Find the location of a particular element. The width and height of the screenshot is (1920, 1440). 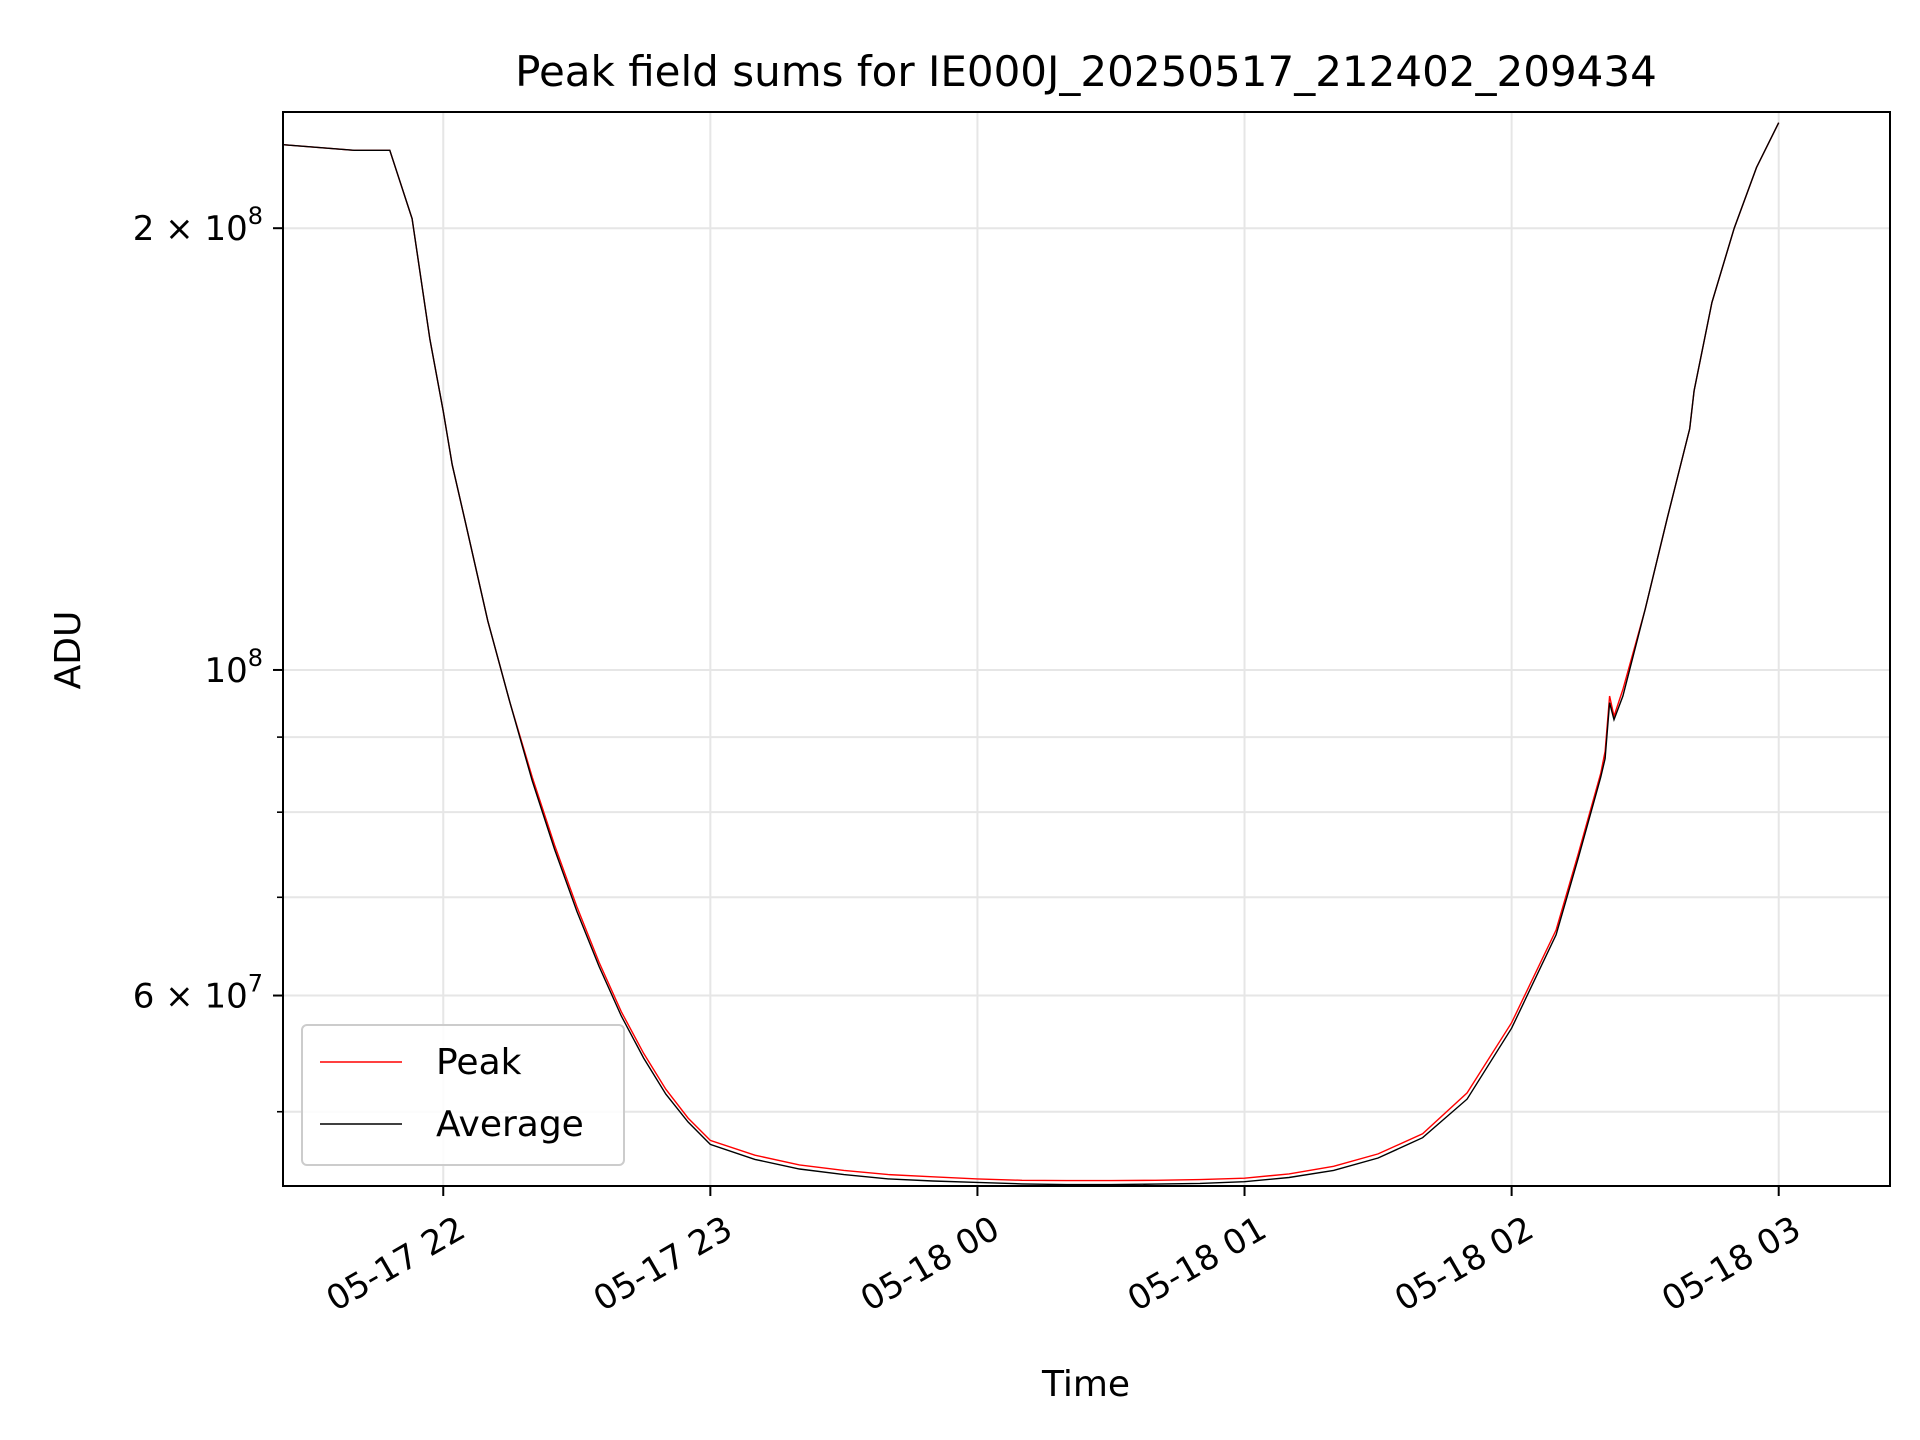

legend-label-peak: Peak is located at coordinates (479, 1062).